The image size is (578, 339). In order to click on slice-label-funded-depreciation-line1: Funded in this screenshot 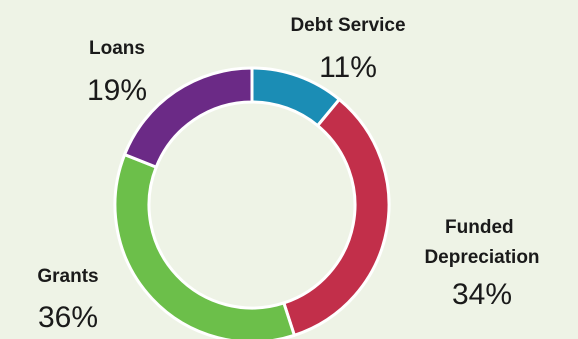, I will do `click(479, 227)`.